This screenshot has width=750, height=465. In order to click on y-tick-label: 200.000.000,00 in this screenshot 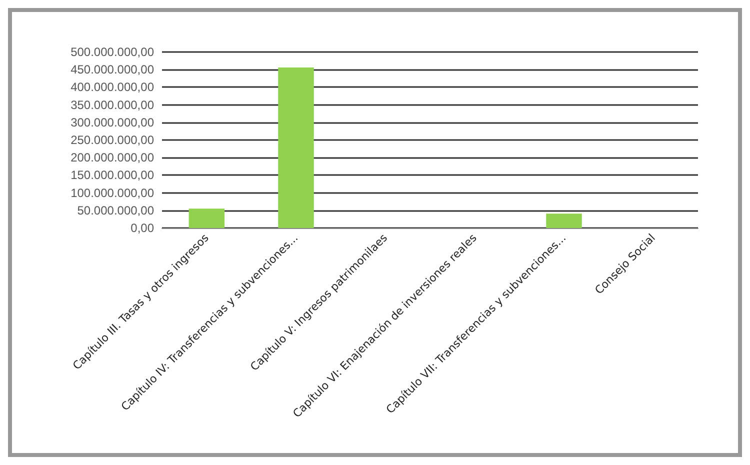, I will do `click(112, 157)`.